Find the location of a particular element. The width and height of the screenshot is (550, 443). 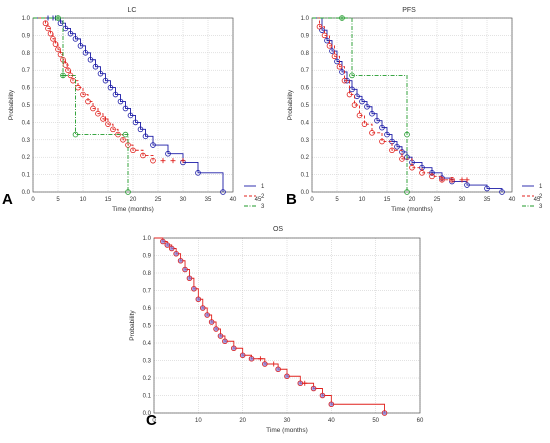

y-tick-label: 1.0 is located at coordinates (305, 19).